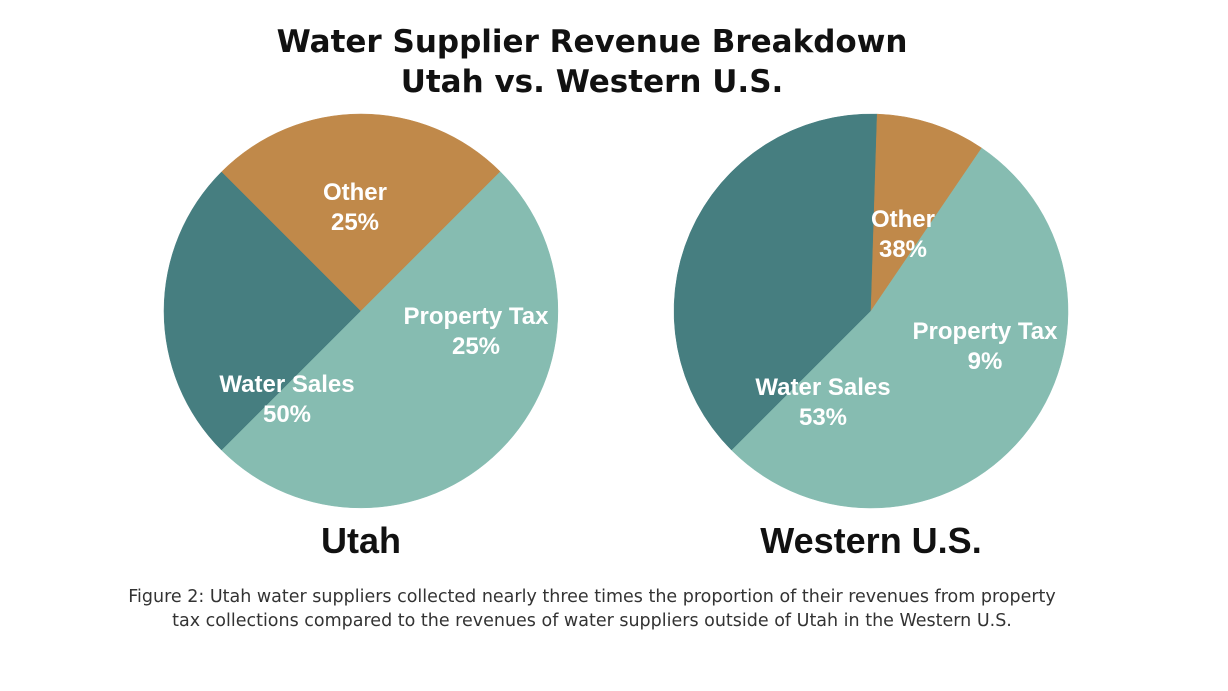 The image size is (1228, 691). I want to click on pie-slice-western-u-s-water-sales, so click(900, 328).